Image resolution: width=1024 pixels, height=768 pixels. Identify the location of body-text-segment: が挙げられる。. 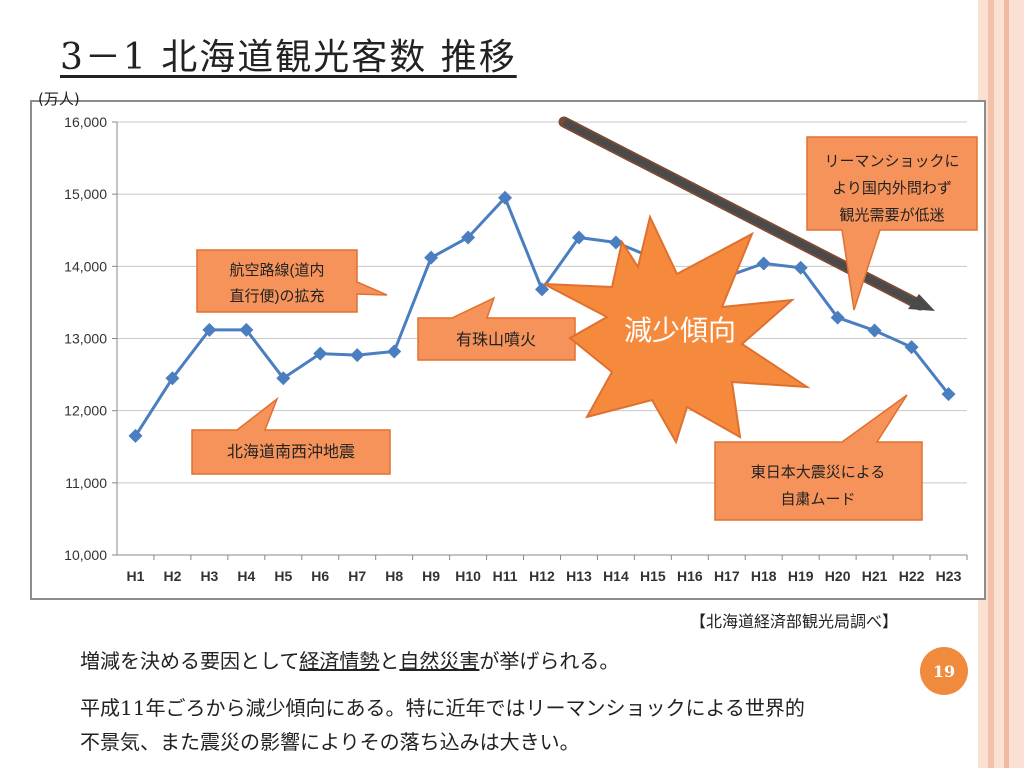
(549, 661).